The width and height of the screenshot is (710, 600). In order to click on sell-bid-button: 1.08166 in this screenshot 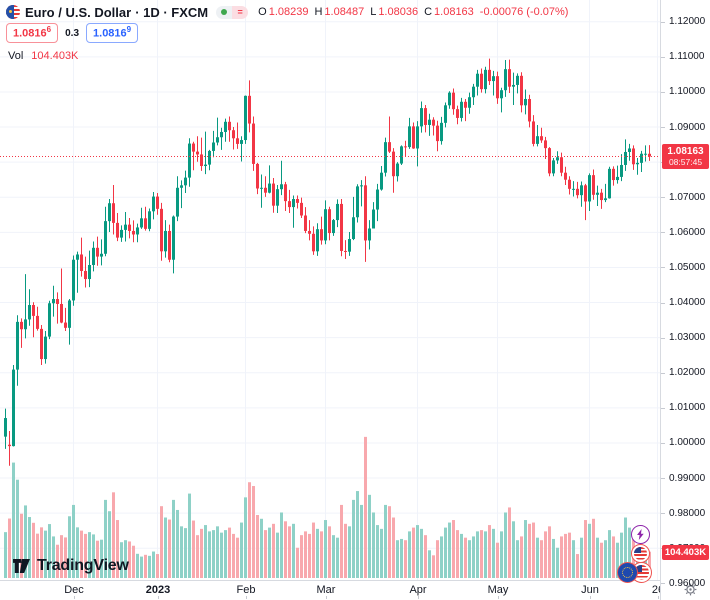, I will do `click(32, 33)`.